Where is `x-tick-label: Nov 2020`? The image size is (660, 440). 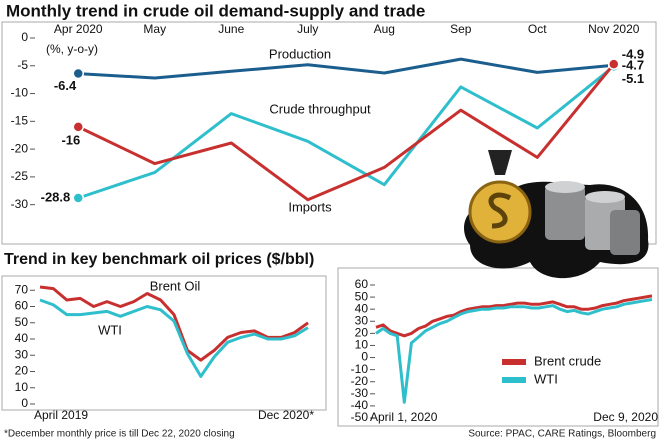 x-tick-label: Nov 2020 is located at coordinates (614, 29).